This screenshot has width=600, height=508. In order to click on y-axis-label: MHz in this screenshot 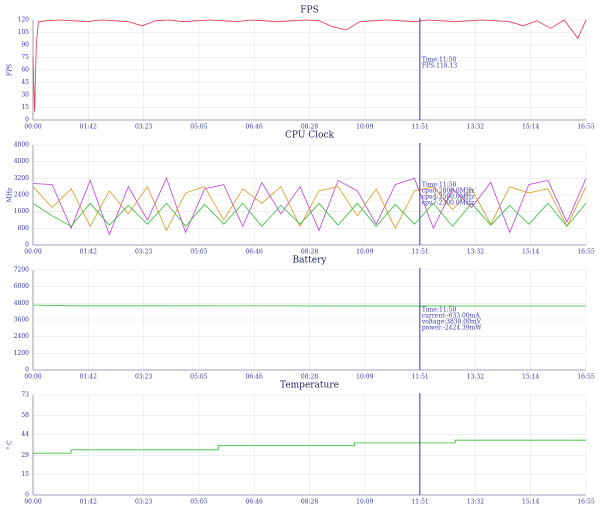, I will do `click(10, 195)`.